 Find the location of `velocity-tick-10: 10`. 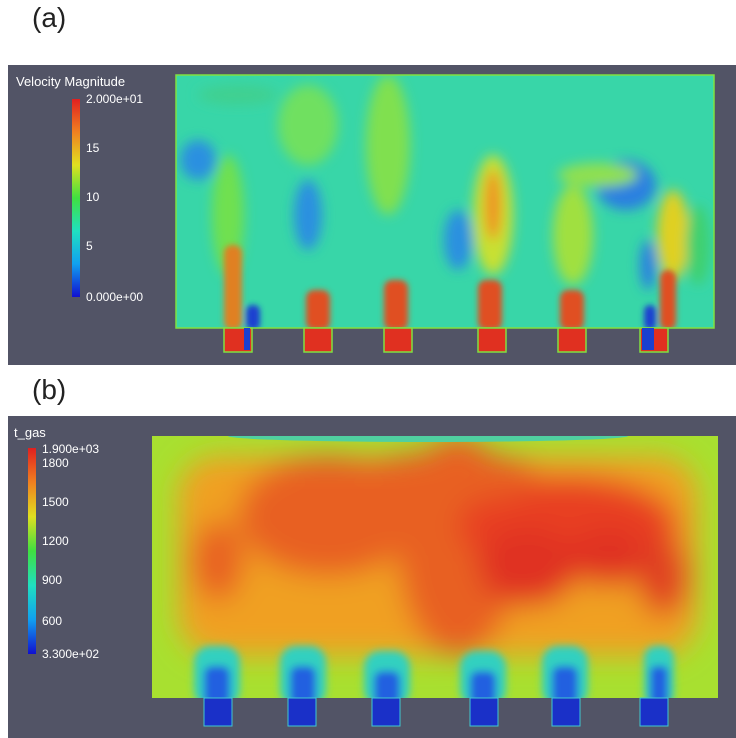

velocity-tick-10: 10 is located at coordinates (93, 197).